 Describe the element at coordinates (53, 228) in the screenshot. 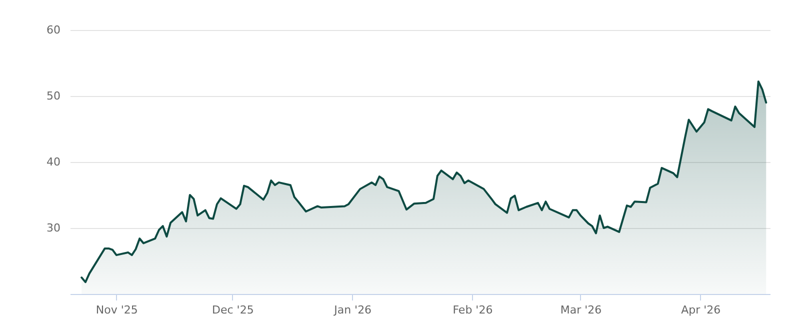

I see `y-tick-label: 30` at that location.